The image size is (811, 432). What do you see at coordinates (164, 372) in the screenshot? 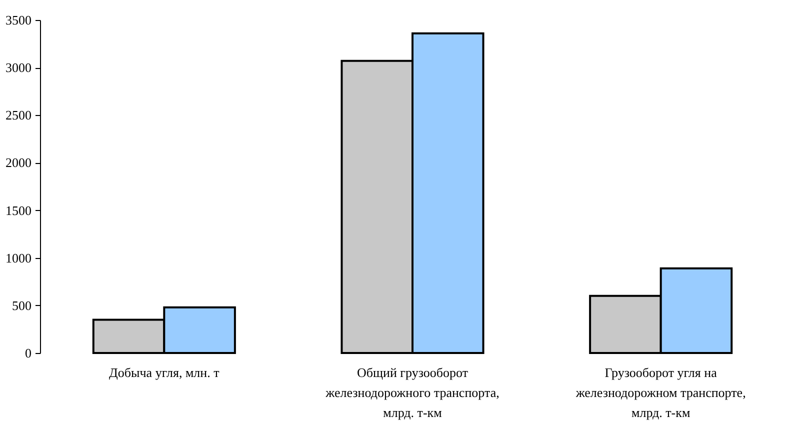
I see `x-tick-label: Добыча угля, млн. т` at bounding box center [164, 372].